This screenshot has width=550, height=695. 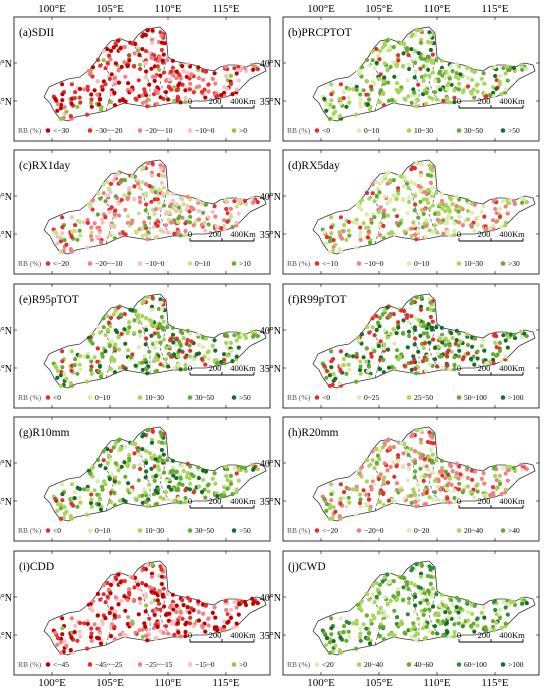 I want to click on scale-label-200: 200, so click(x=215, y=368).